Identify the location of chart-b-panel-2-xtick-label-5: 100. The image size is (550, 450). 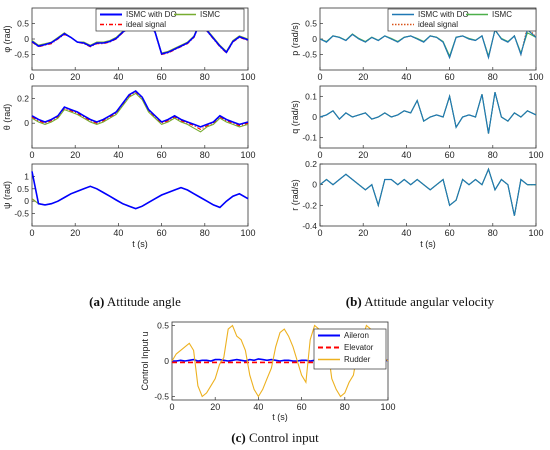
(535, 155).